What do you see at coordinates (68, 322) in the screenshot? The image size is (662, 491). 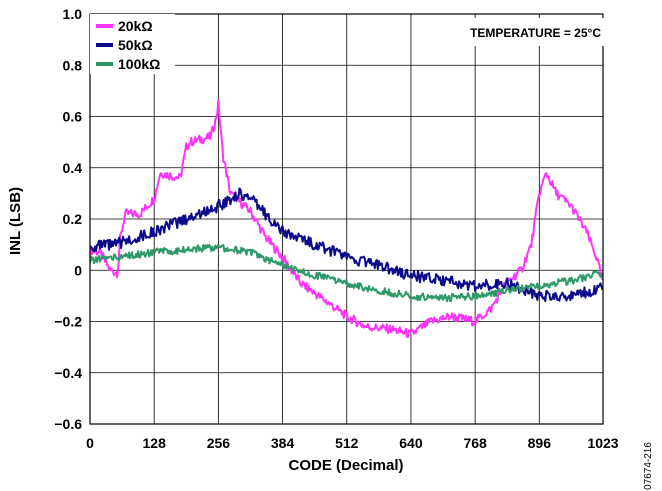 I see `y-tick-label: −0.2` at bounding box center [68, 322].